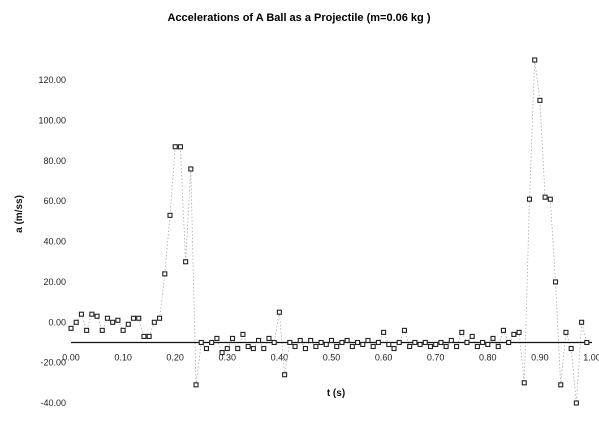 Image resolution: width=599 pixels, height=427 pixels. I want to click on y-tick-label: -40.00, so click(53, 403).